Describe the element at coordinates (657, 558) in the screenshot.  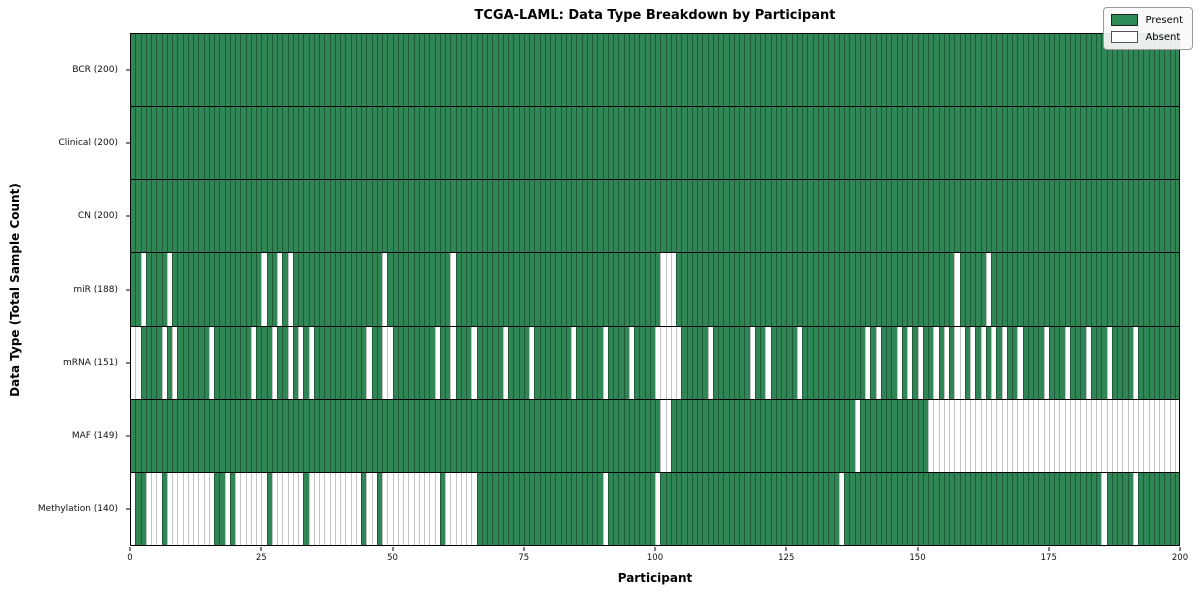
I see `x-axis: 0 25 50 75 100 125 150 175 200` at that location.